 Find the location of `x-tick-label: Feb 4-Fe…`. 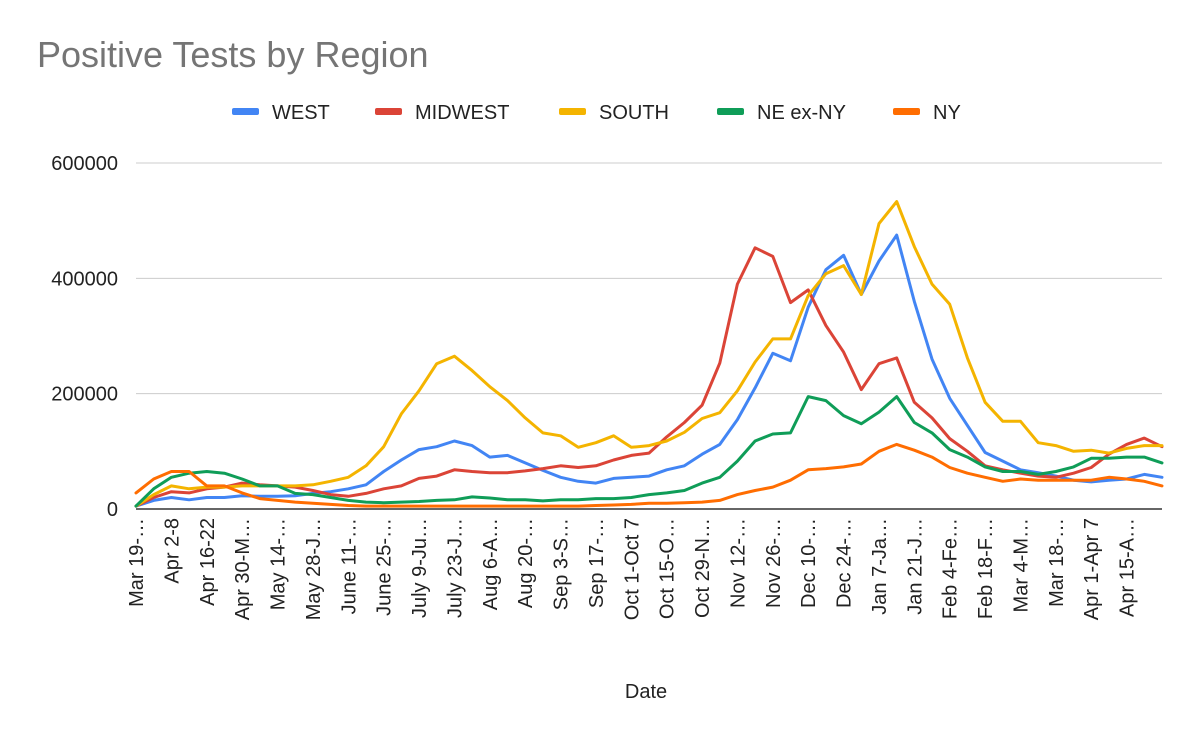

x-tick-label: Feb 4-Fe… is located at coordinates (951, 568).